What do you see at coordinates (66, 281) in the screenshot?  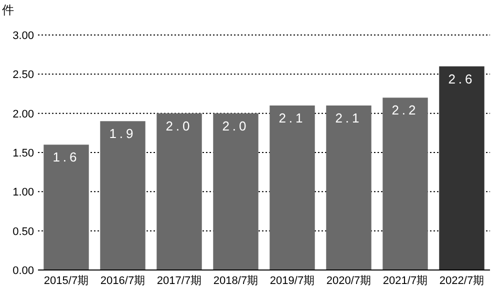 I see `x-tick-label: 2015/7期` at bounding box center [66, 281].